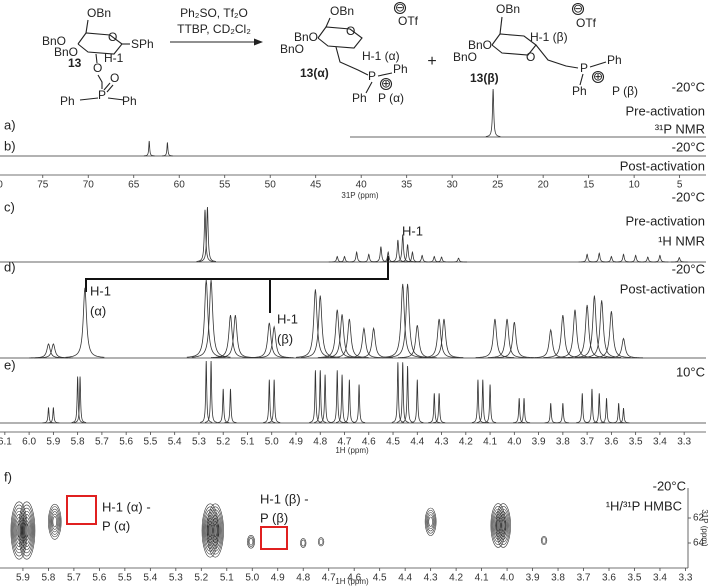 The height and width of the screenshot is (586, 709). What do you see at coordinates (544, 185) in the screenshot?
I see `x-tick-label: 20` at bounding box center [544, 185].